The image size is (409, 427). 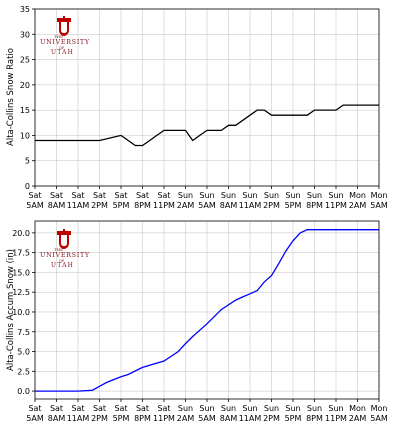 What do you see at coordinates (65, 249) in the screenshot?
I see `university-of-utah-logo-2: THE UNIVERSITY OF UTAH` at bounding box center [65, 249].